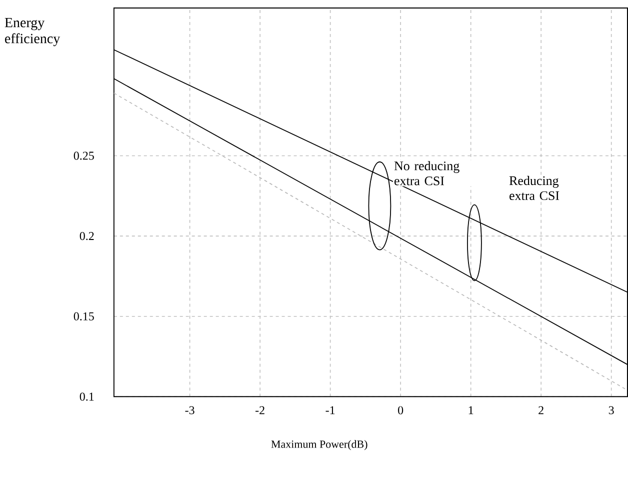  Describe the element at coordinates (87, 396) in the screenshot. I see `y-tick-label: 0.1` at that location.